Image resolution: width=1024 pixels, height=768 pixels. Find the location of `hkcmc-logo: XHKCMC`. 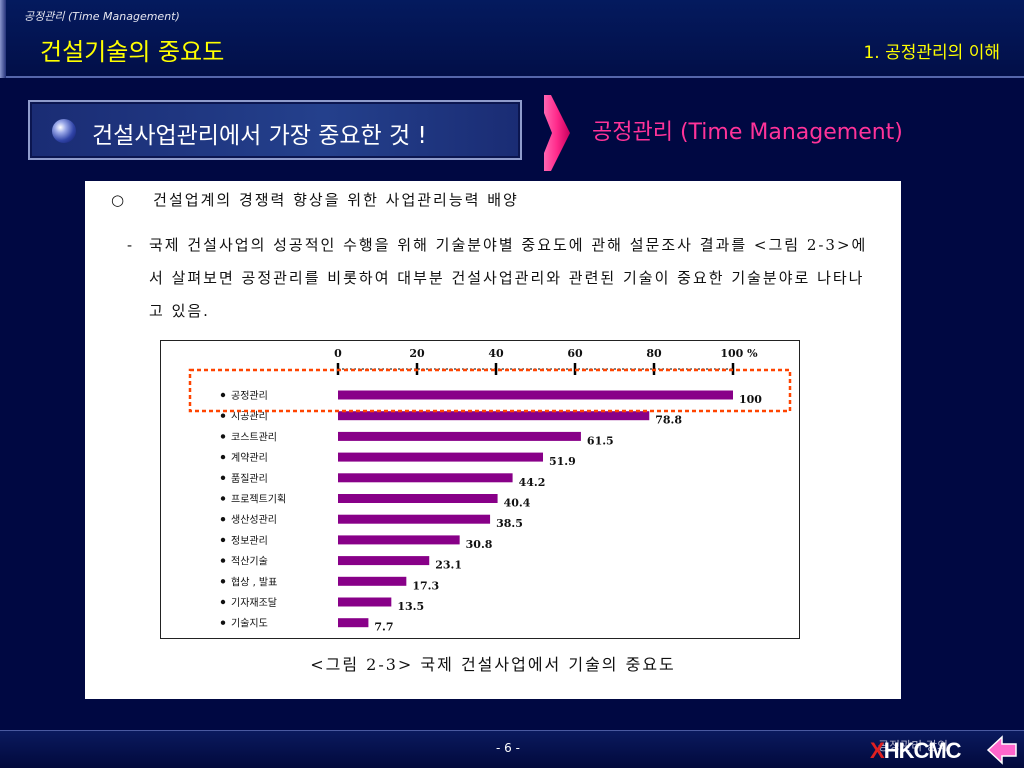

hkcmc-logo: XHKCMC is located at coordinates (916, 751).